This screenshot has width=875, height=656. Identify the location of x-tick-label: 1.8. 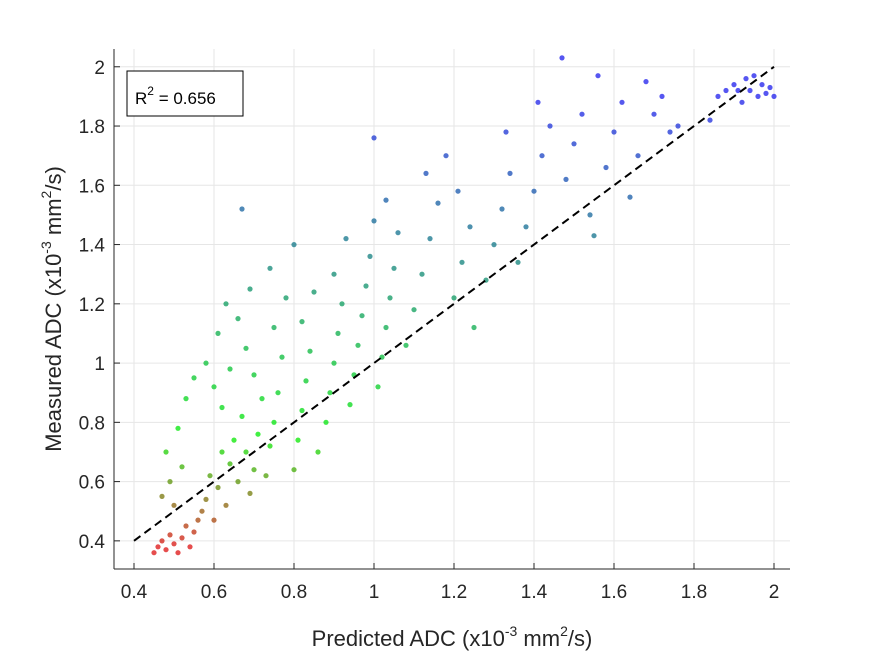
(694, 592).